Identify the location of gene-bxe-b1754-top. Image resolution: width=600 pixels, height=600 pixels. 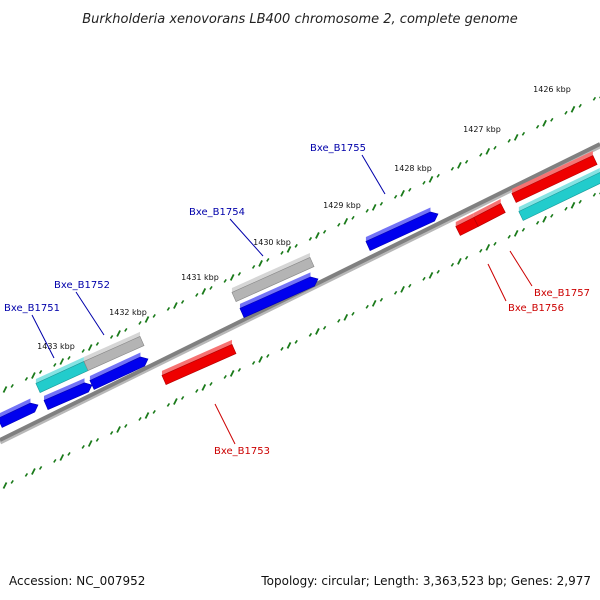
(275, 290).